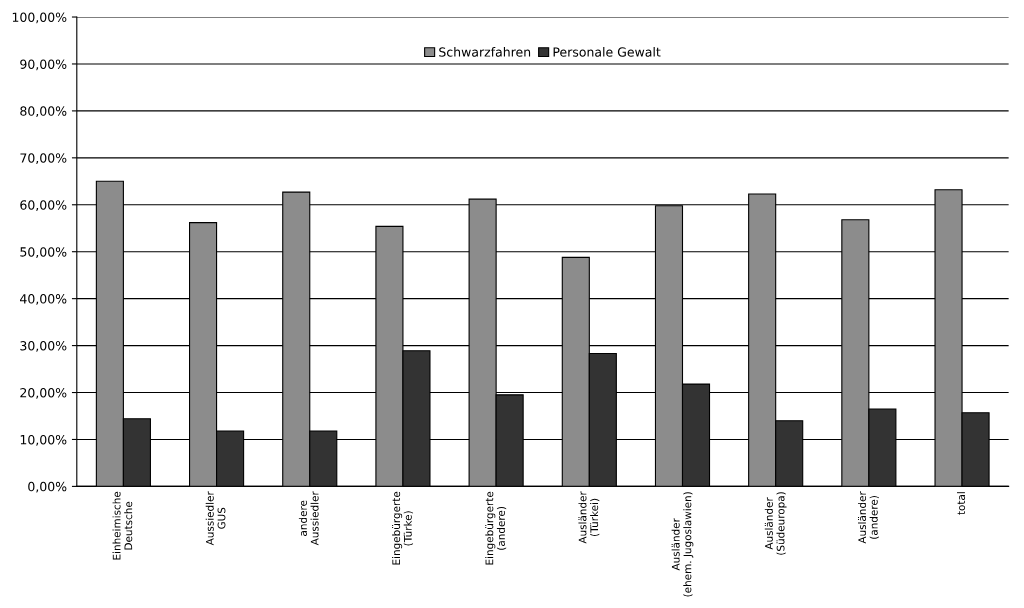 This screenshot has width=1024, height=608. What do you see at coordinates (43, 299) in the screenshot?
I see `y-tick-label: 40,00%` at bounding box center [43, 299].